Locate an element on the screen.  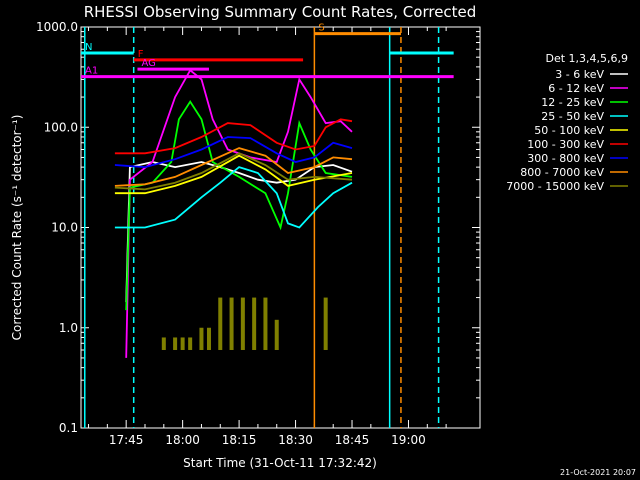
y-tick-label: 1000.0 is located at coordinates (57, 27).